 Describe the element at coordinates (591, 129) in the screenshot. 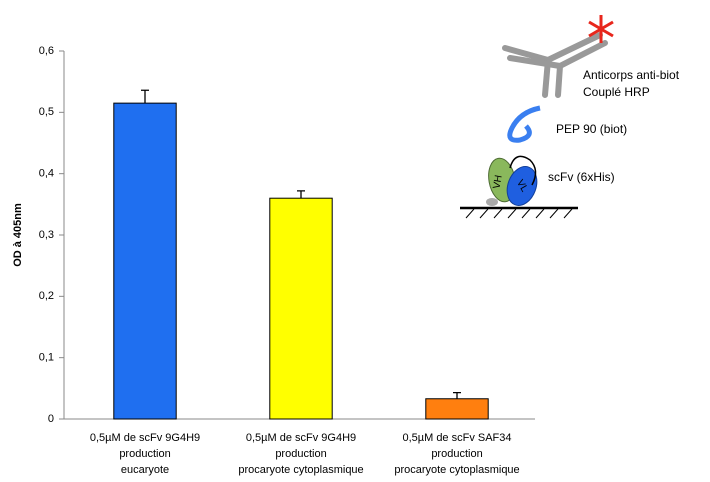

I see `annotation: PEP 90 (biot)` at that location.